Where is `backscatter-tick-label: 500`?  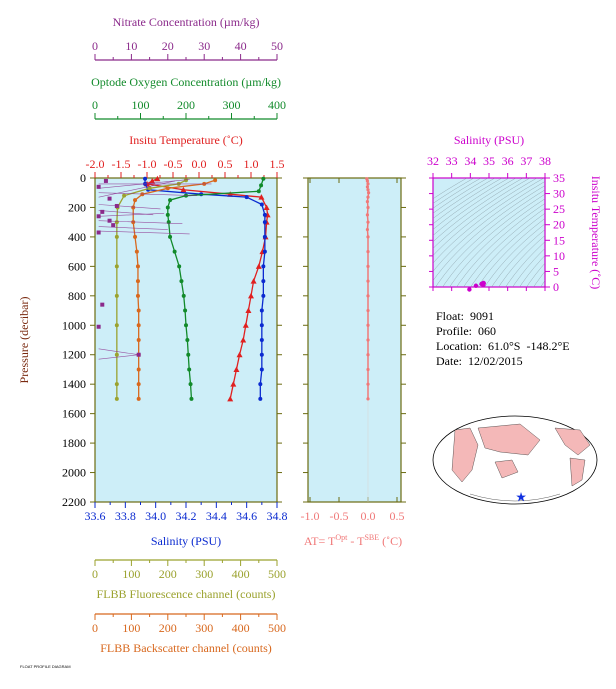 backscatter-tick-label: 500 is located at coordinates (277, 628).